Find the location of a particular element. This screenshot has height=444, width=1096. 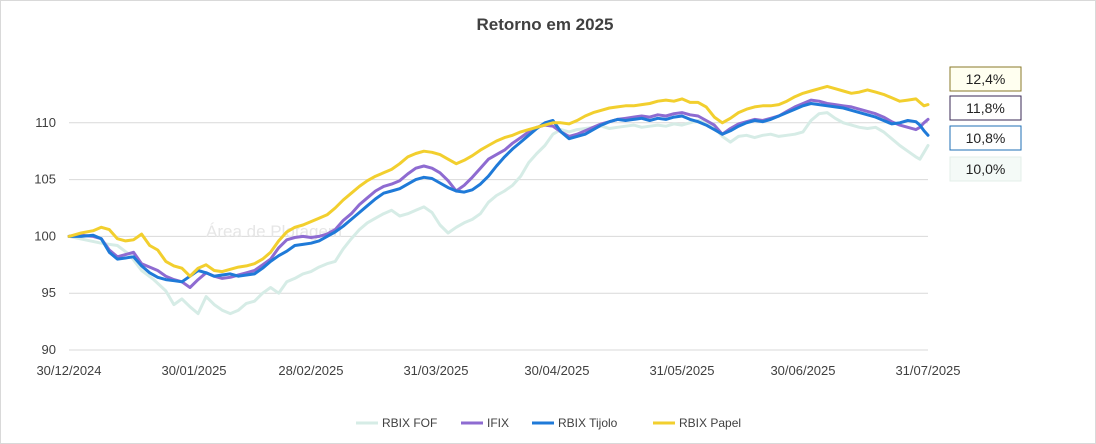

legend-label: IFIX is located at coordinates (498, 423).